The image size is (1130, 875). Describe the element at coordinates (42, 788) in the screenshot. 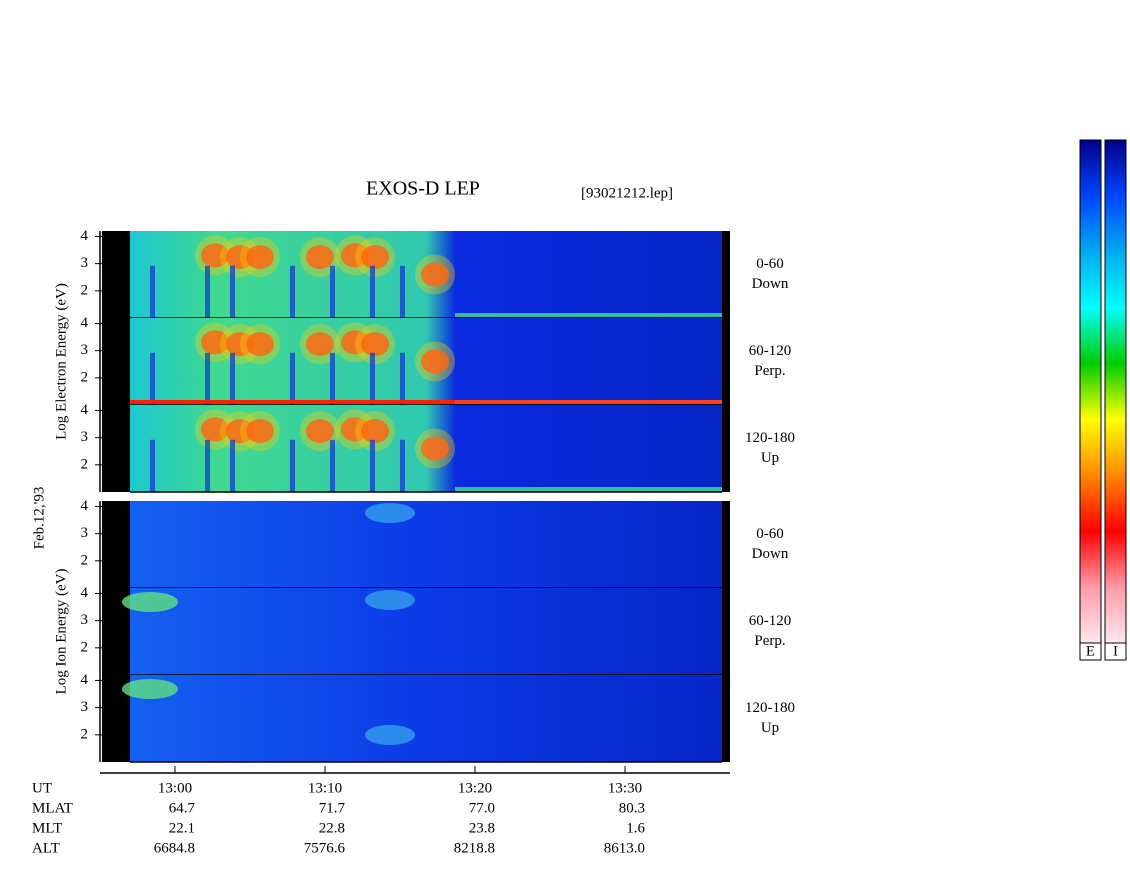

I see `x-row-label: UT` at that location.